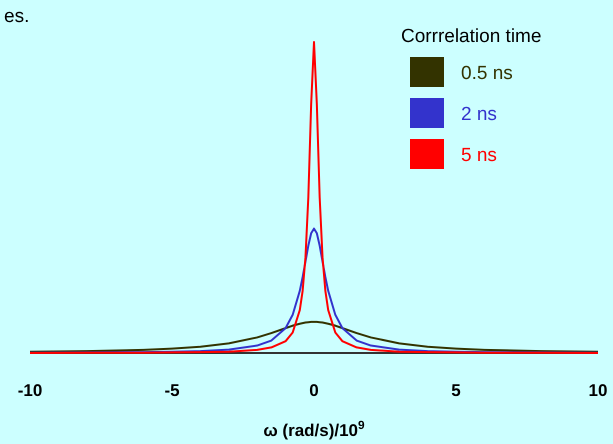  I want to click on x-tick-label: 5, so click(456, 390).